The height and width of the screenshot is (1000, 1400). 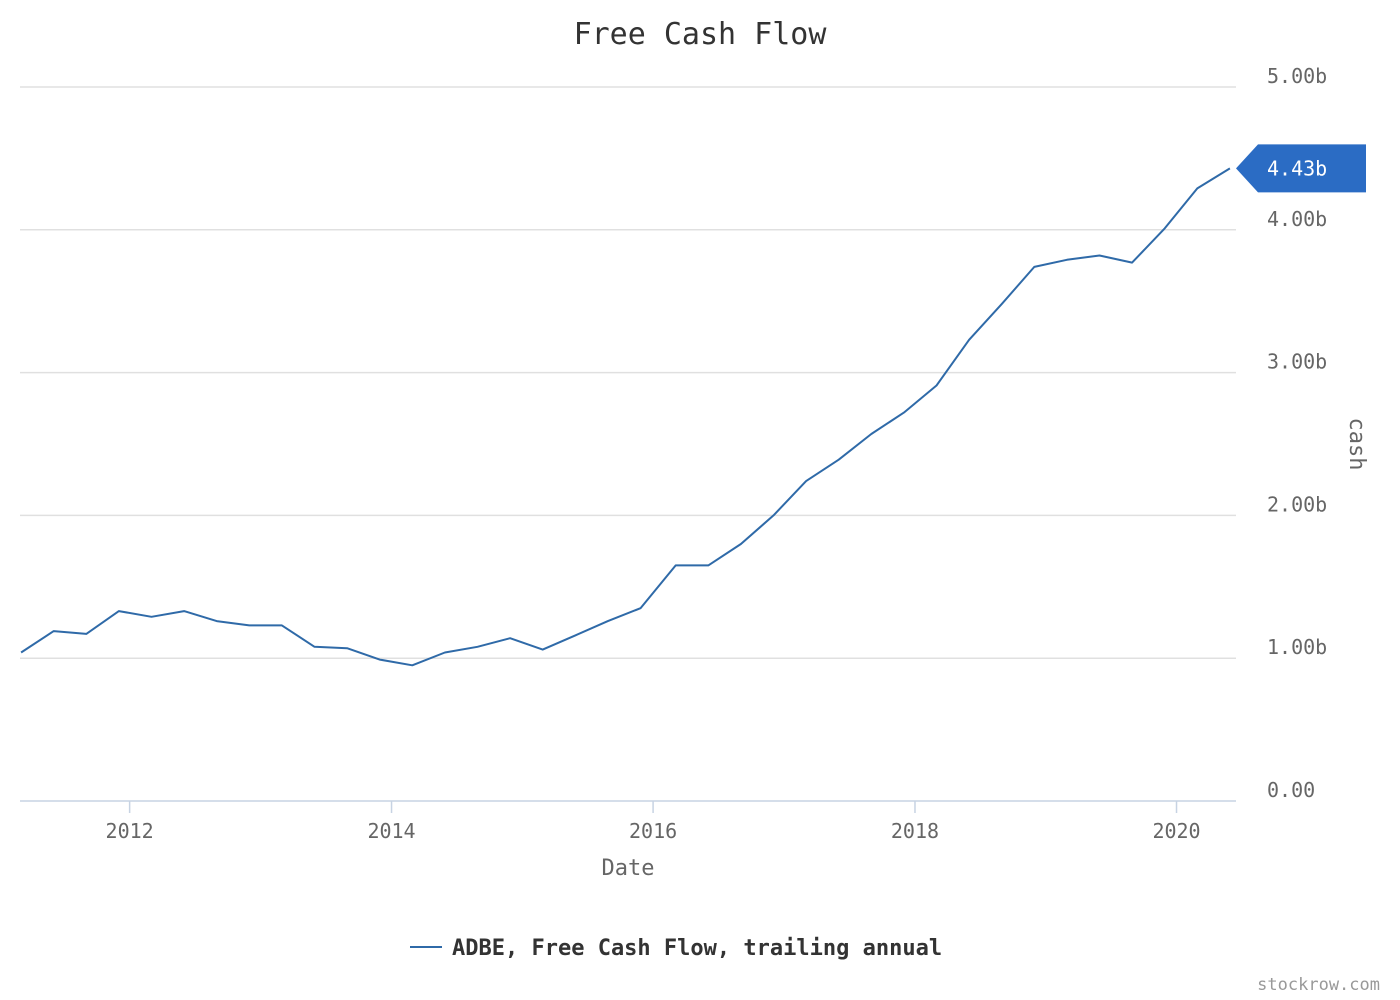 I want to click on badge-shape, so click(x=1301, y=168).